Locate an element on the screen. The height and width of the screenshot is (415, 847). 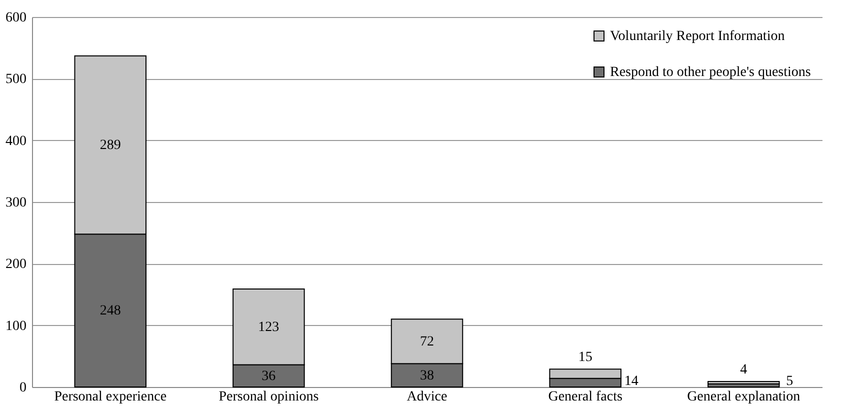
x-tick-label: General facts is located at coordinates (585, 397).